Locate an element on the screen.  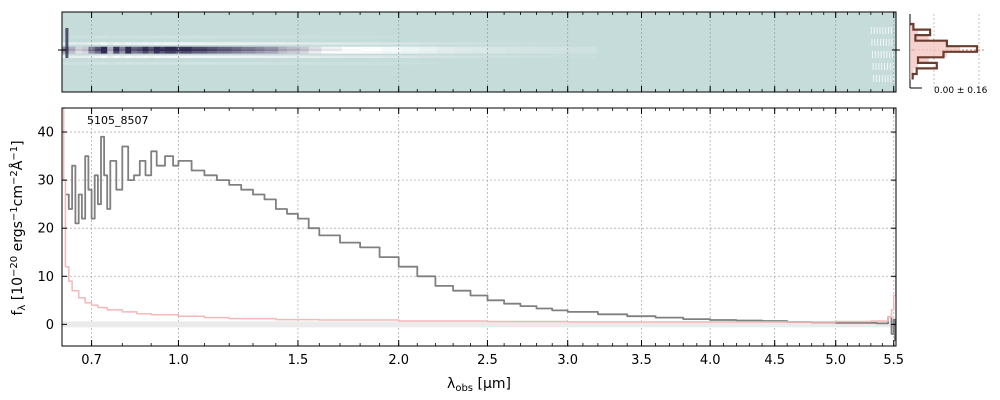
x-tick-label: 3.5 is located at coordinates (641, 360).